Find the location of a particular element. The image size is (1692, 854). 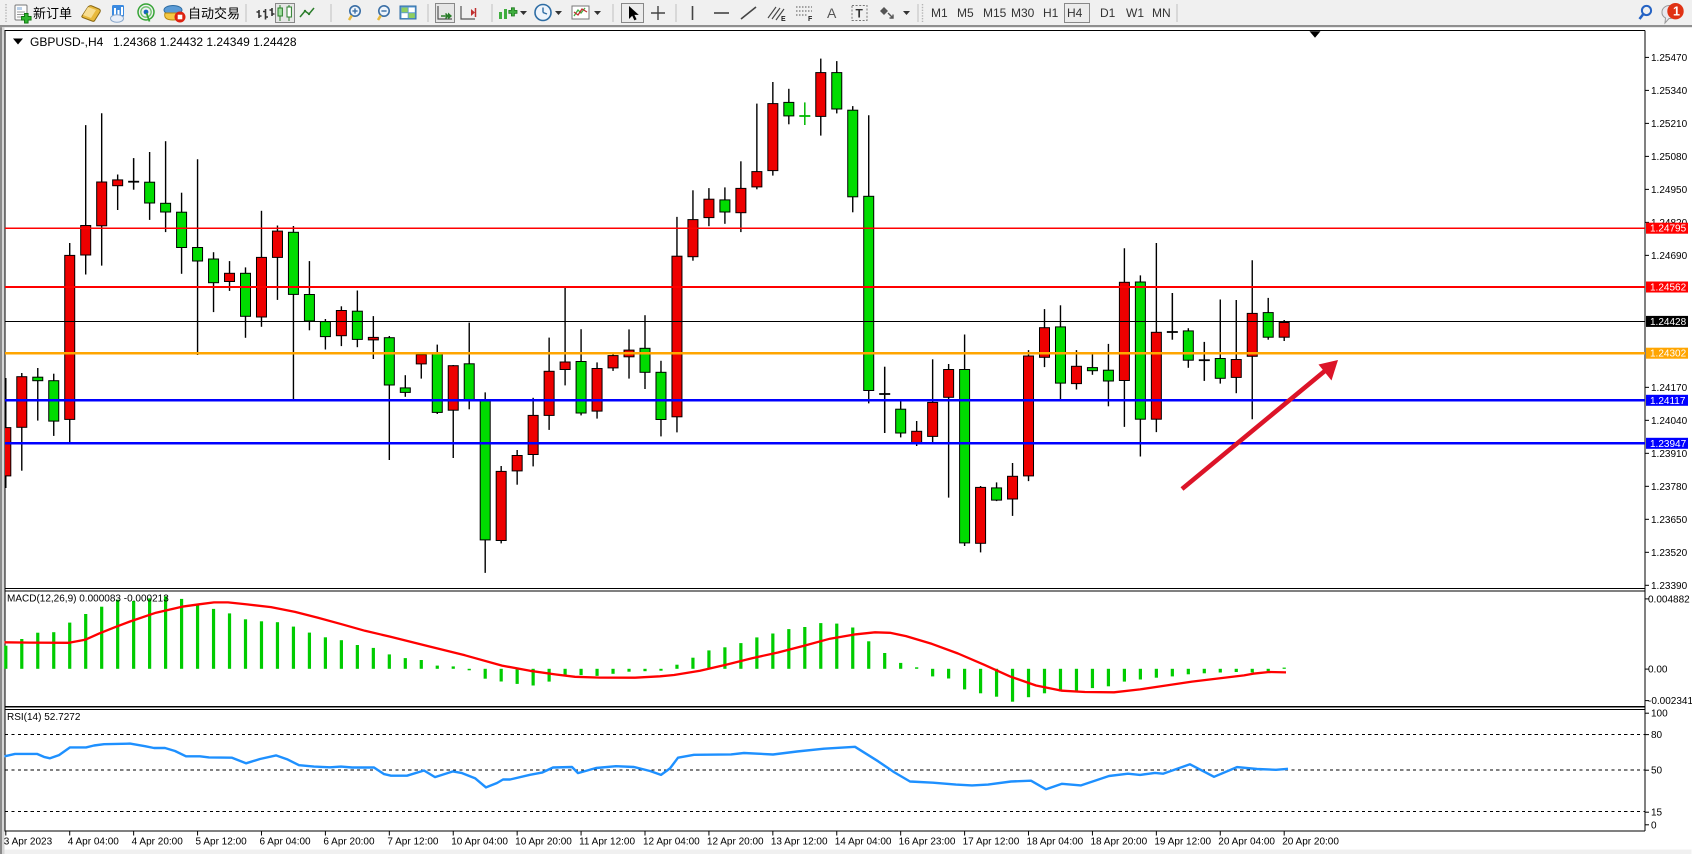

svg-text: RSI(14) 52.7272 is located at coordinates (44, 717).